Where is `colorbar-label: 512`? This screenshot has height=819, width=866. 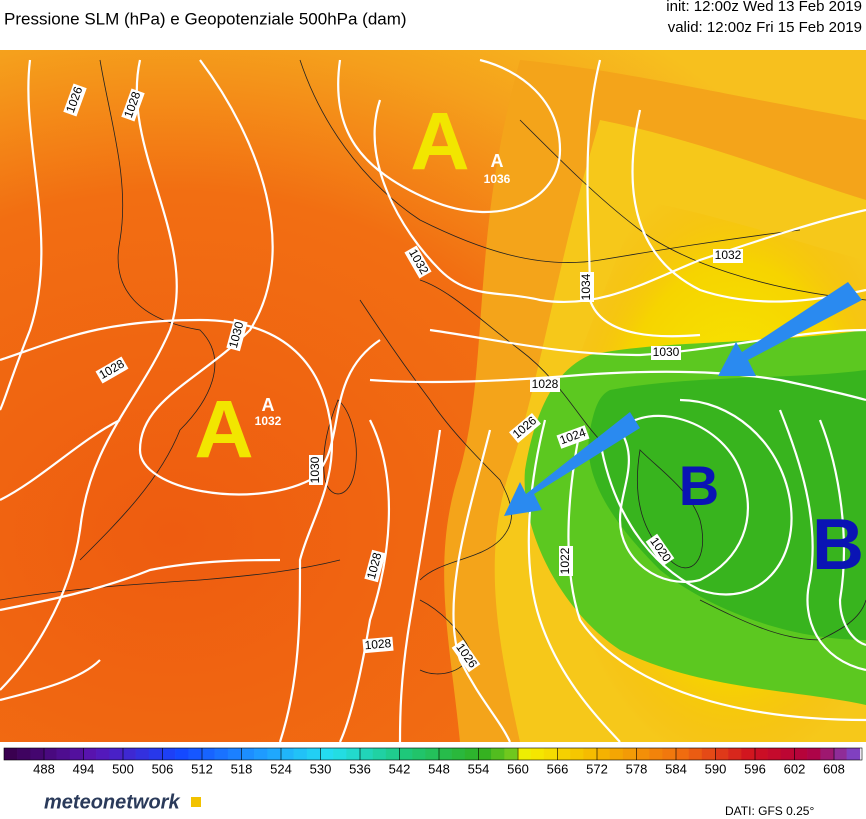 colorbar-label: 512 is located at coordinates (202, 768).